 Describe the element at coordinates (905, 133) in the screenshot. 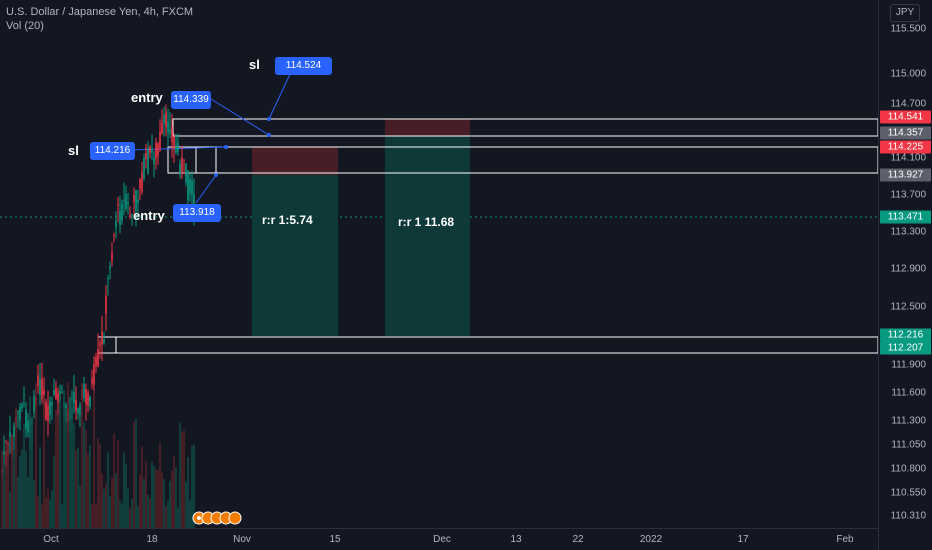

I see `price-badge: 114.357` at that location.